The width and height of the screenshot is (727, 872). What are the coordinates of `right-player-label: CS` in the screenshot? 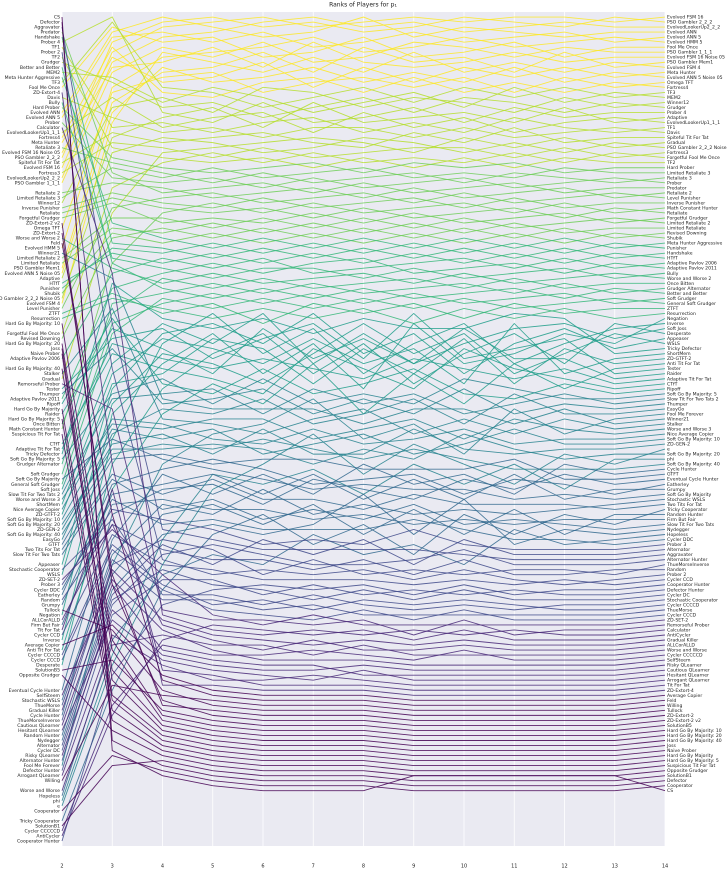 It's located at (670, 791).